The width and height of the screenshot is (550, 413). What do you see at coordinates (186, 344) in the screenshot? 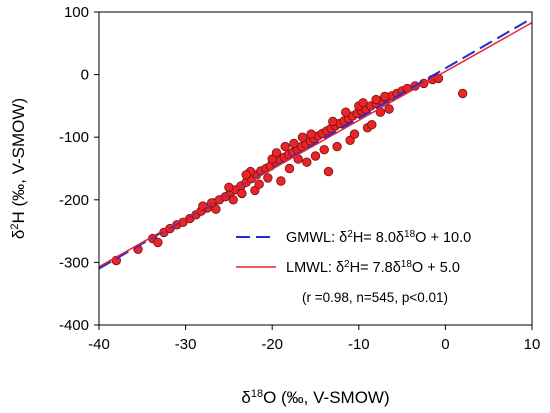
I see `x-tick-label: -30` at bounding box center [186, 344].